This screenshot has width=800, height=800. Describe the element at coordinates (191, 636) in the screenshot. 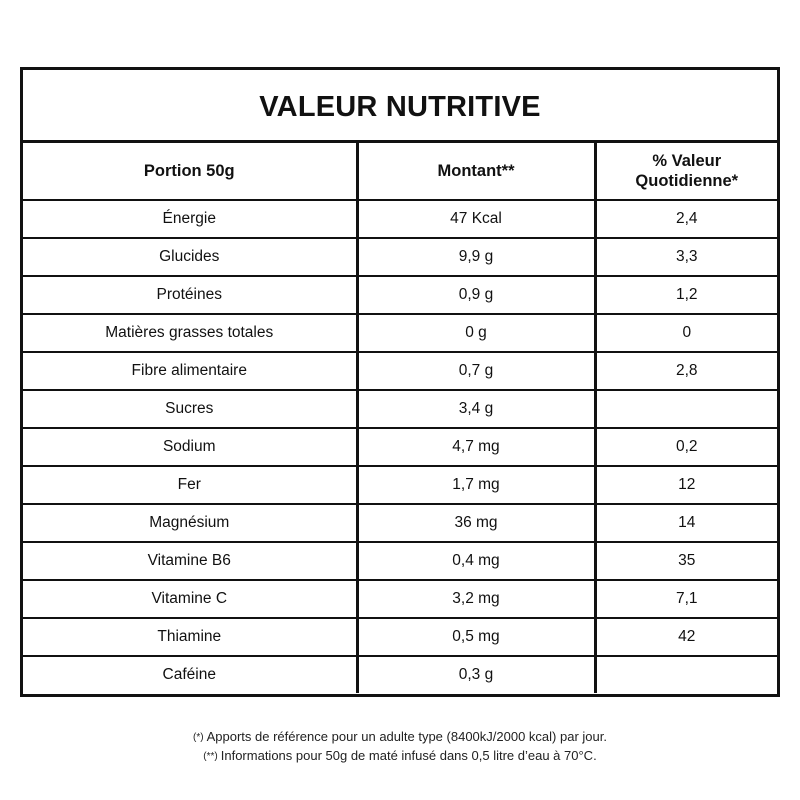

I see `nutrient-name: Thiamine` at that location.